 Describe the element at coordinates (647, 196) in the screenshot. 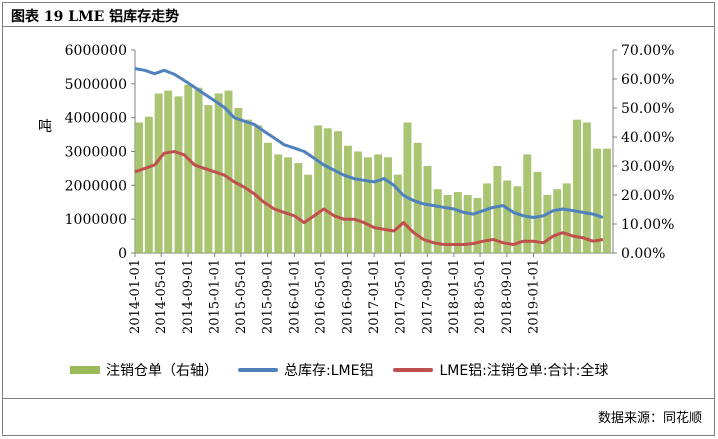

I see `y-right-tick-label: 20.00%` at that location.